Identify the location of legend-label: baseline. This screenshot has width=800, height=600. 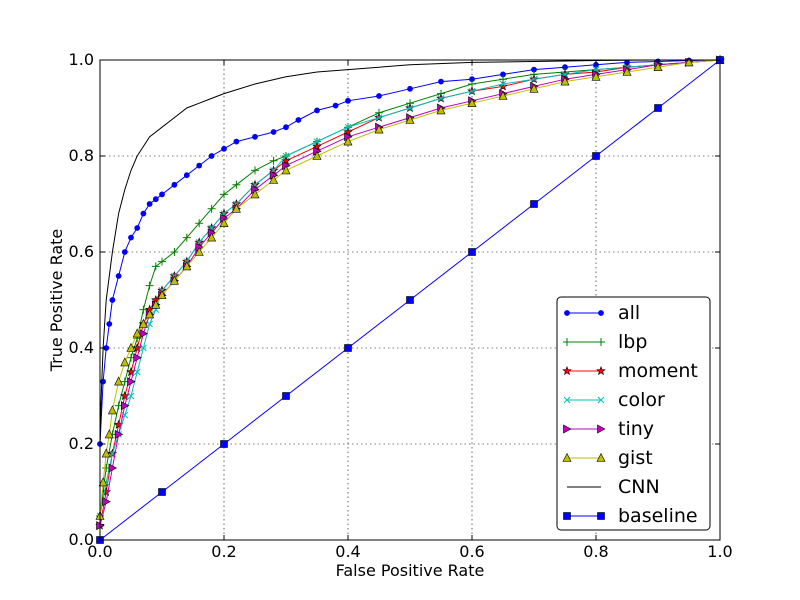
(658, 516).